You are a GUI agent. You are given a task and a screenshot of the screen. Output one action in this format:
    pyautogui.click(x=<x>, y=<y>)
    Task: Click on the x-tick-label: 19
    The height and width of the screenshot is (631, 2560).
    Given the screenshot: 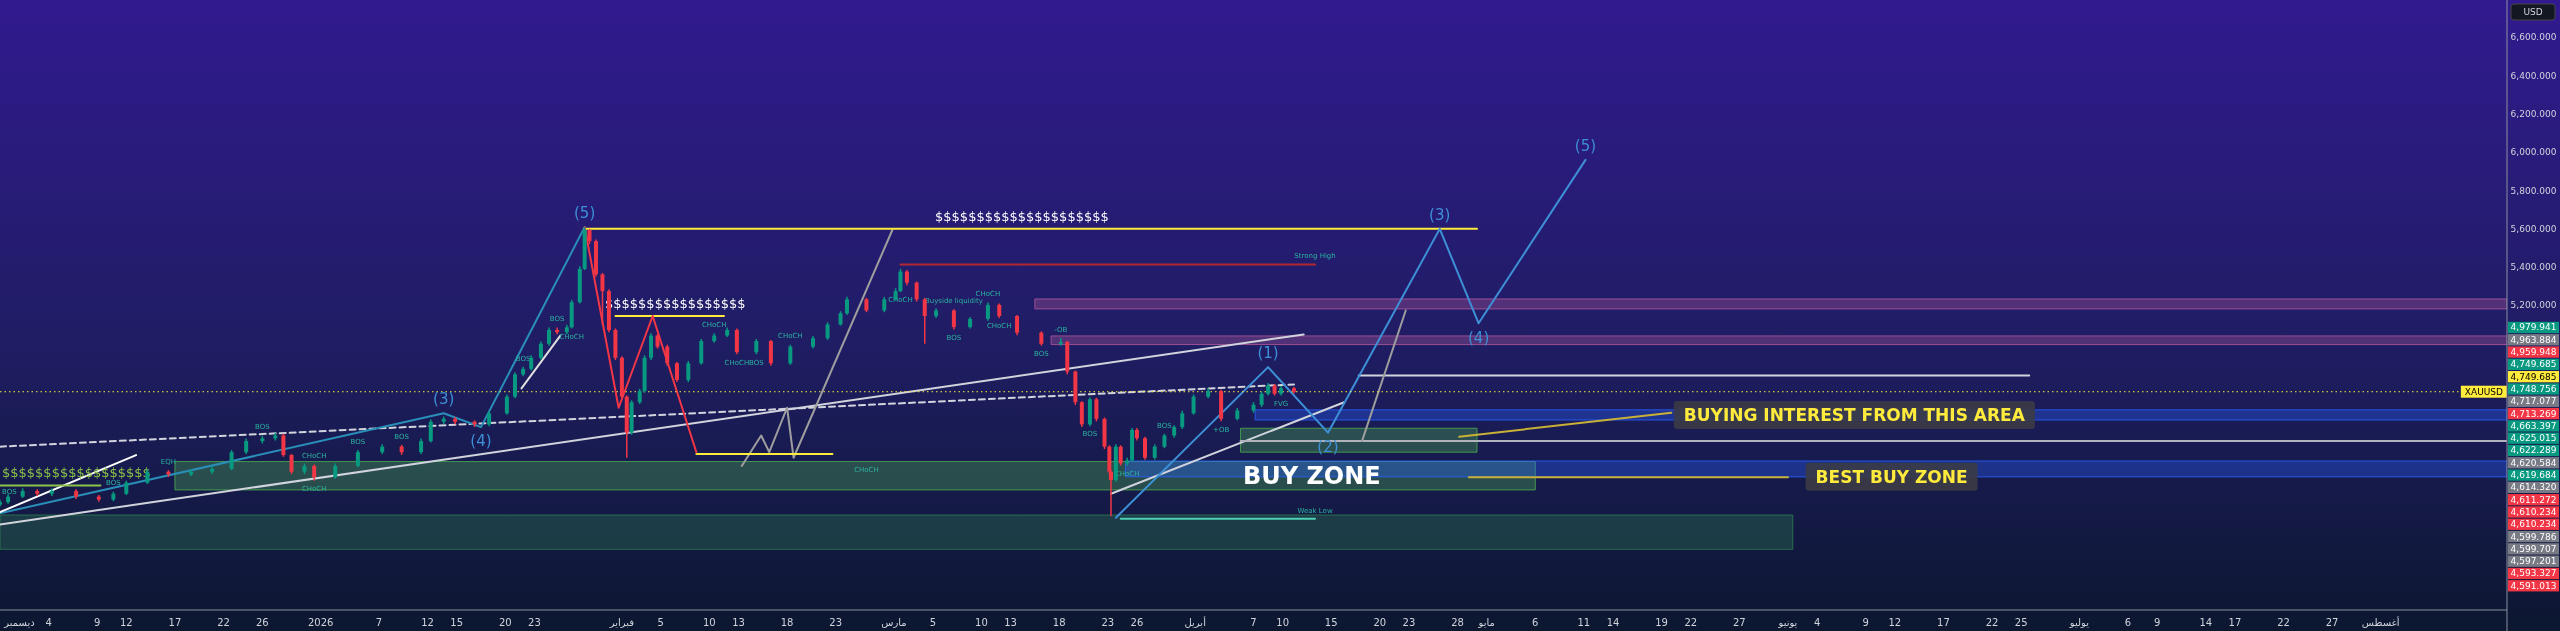 What is the action you would take?
    pyautogui.click(x=1661, y=622)
    